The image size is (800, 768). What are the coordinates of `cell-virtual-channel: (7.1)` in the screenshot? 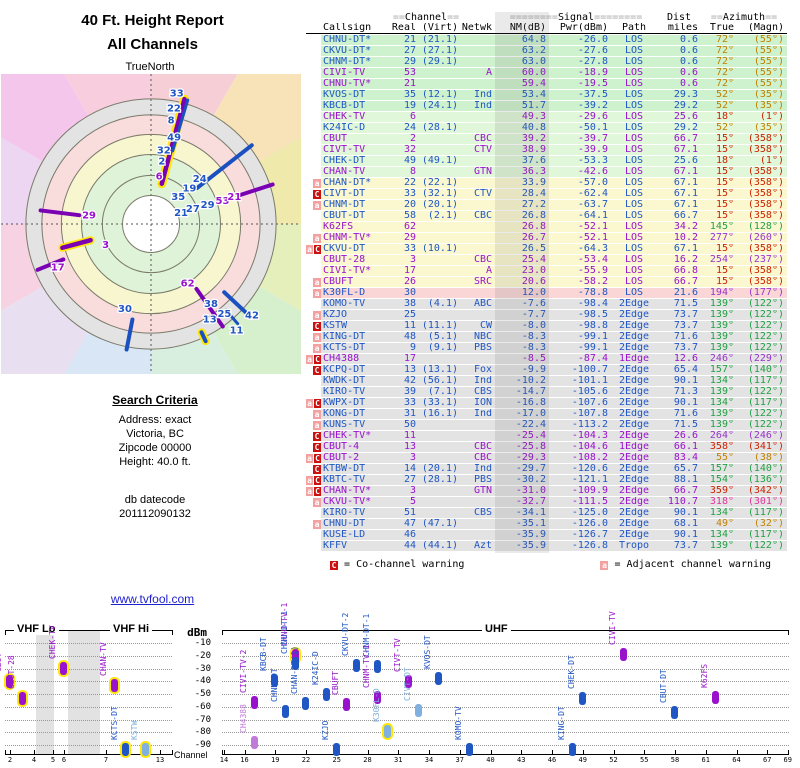 It's located at (442, 392).